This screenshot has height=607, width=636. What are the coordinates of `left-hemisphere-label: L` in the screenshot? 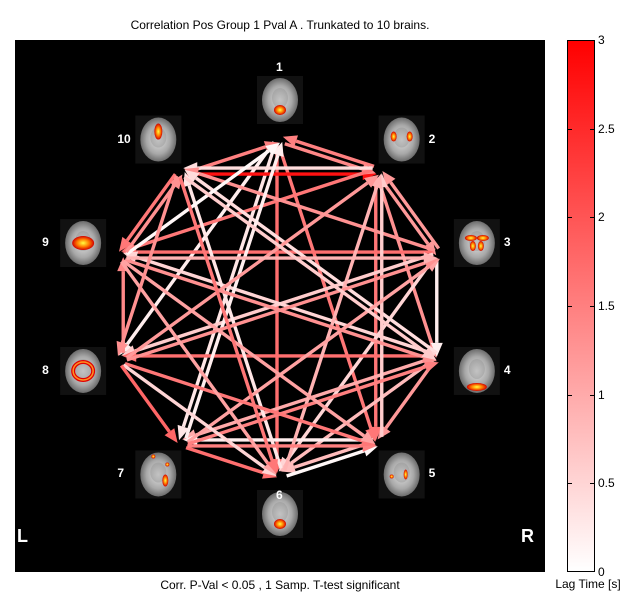 It's located at (22, 536).